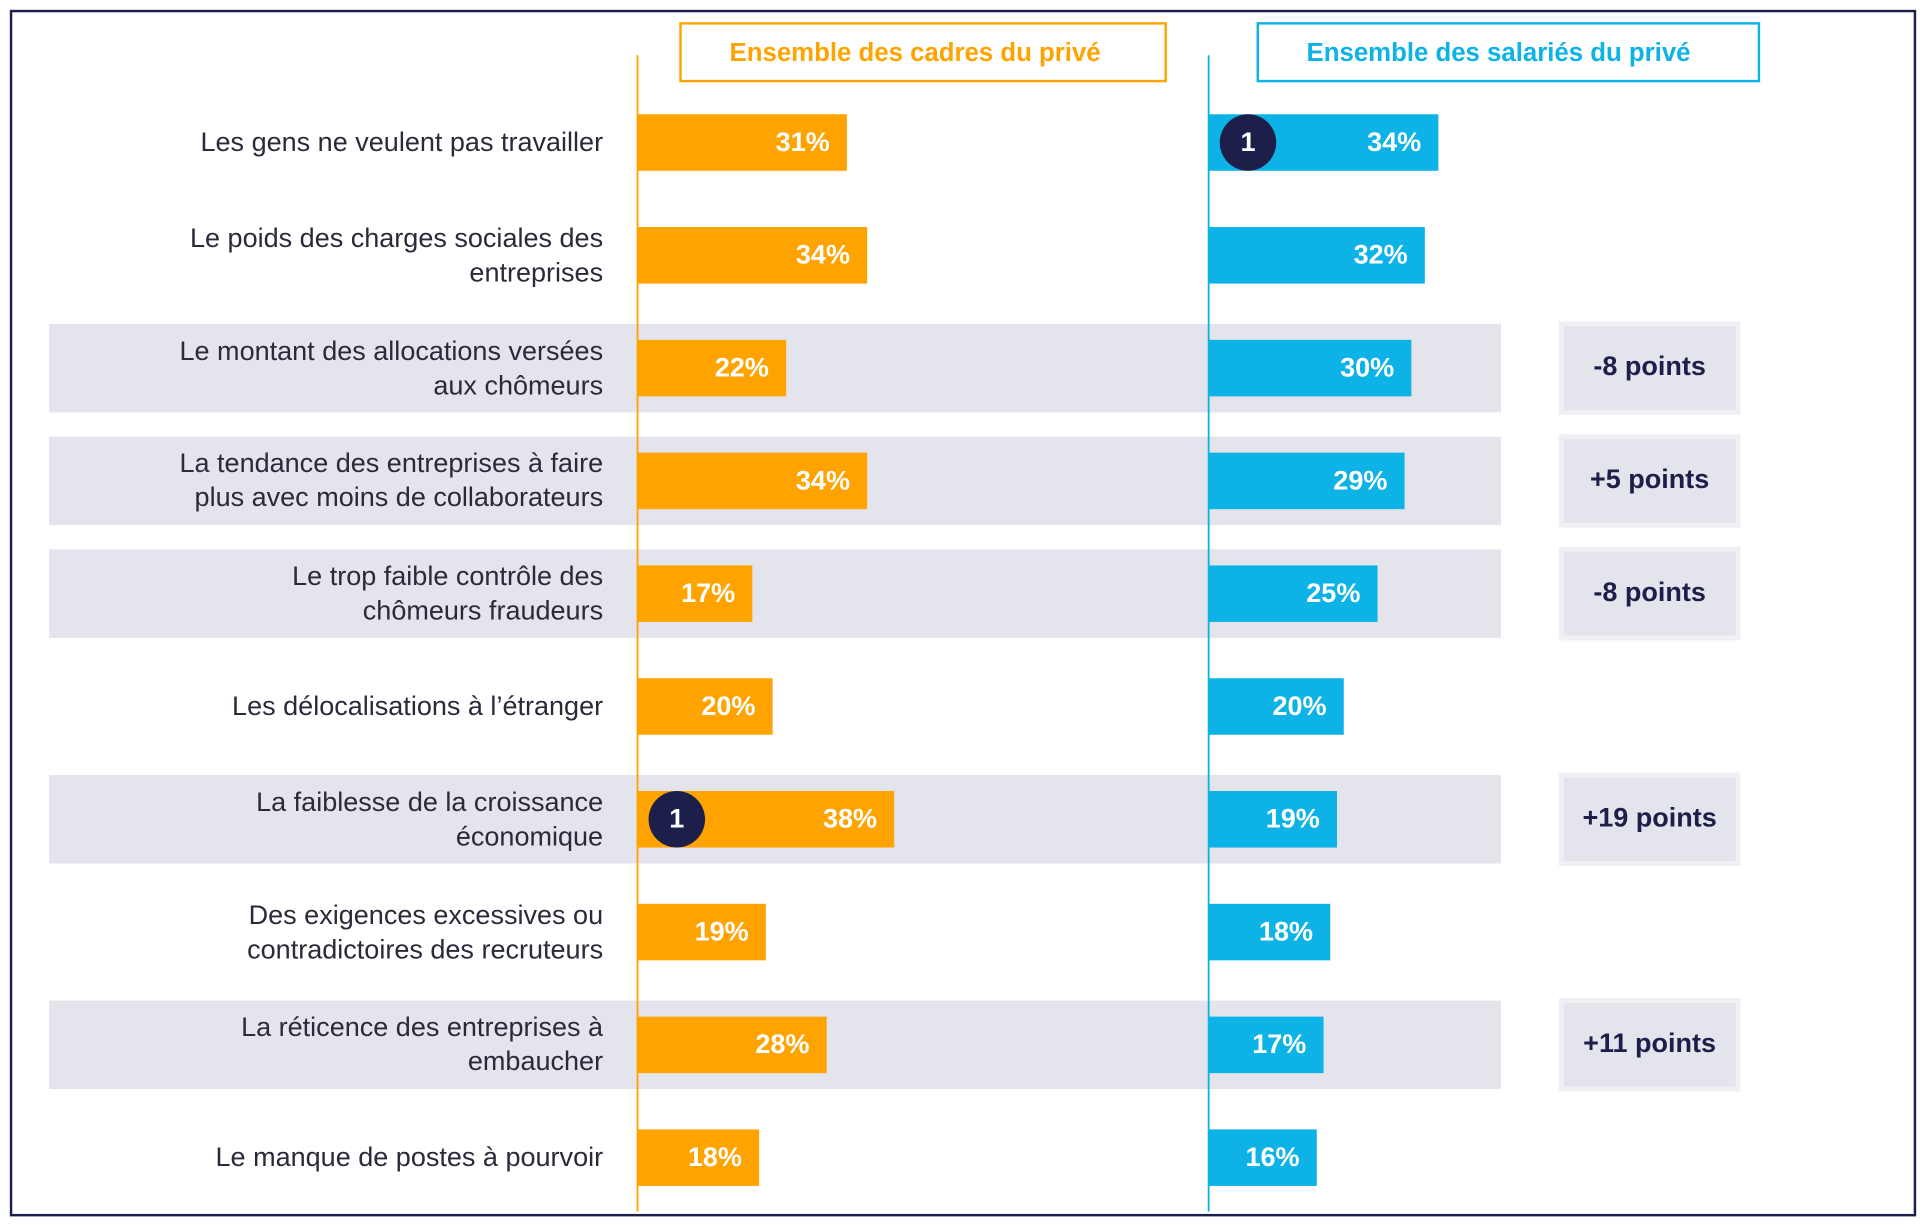 The width and height of the screenshot is (1926, 1225). I want to click on difference-label: +5 points, so click(1649, 479).